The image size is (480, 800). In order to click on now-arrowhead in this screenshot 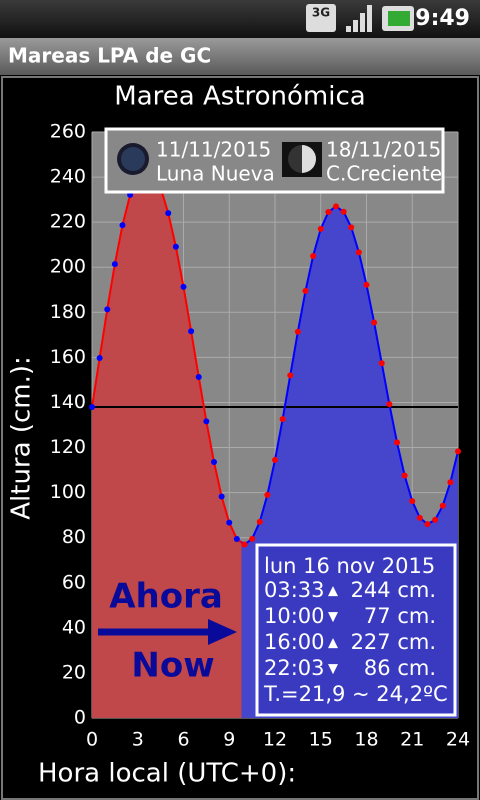, I will do `click(222, 632)`.